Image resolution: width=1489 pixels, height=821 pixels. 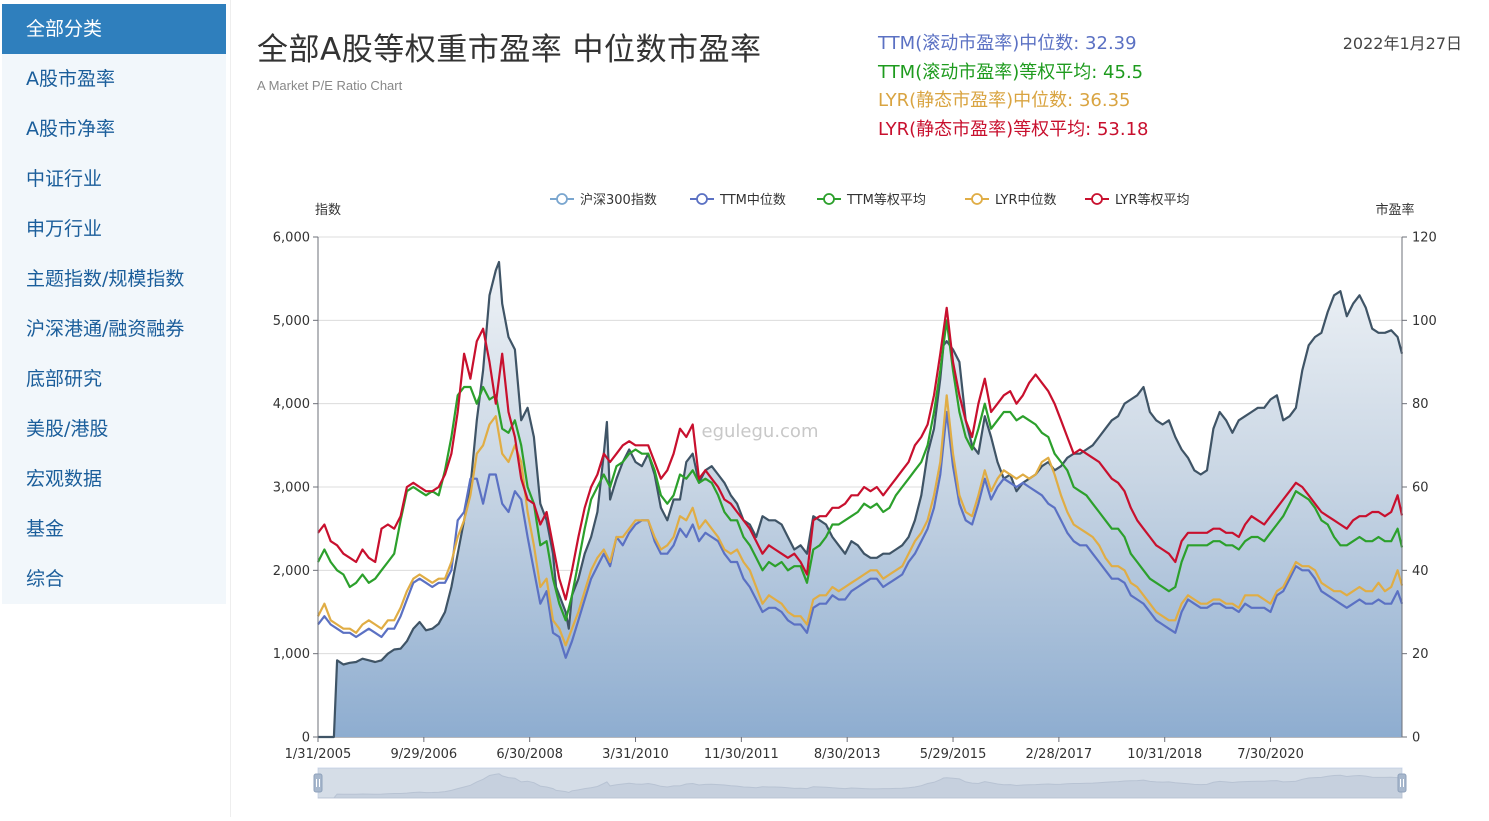 What do you see at coordinates (1420, 404) in the screenshot?
I see `right-tick-label: 80` at bounding box center [1420, 404].